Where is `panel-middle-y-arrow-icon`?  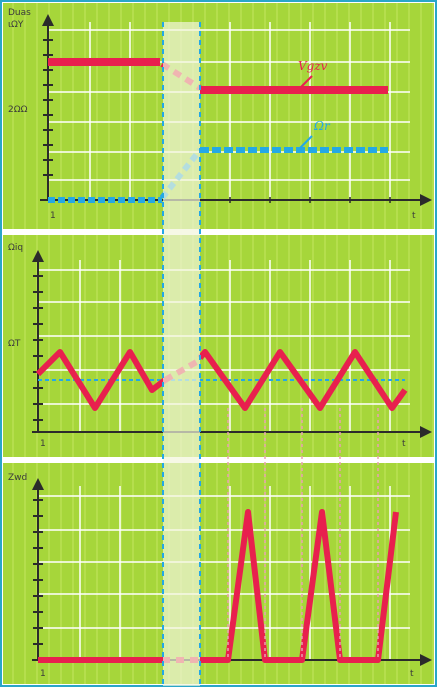
panel-middle-y-arrow-icon is located at coordinates (38, 256).